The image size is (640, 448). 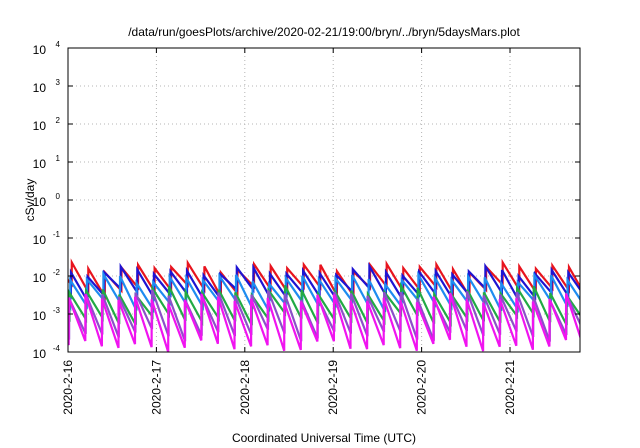 I want to click on y-tick-exponent: 1, so click(x=58, y=158).